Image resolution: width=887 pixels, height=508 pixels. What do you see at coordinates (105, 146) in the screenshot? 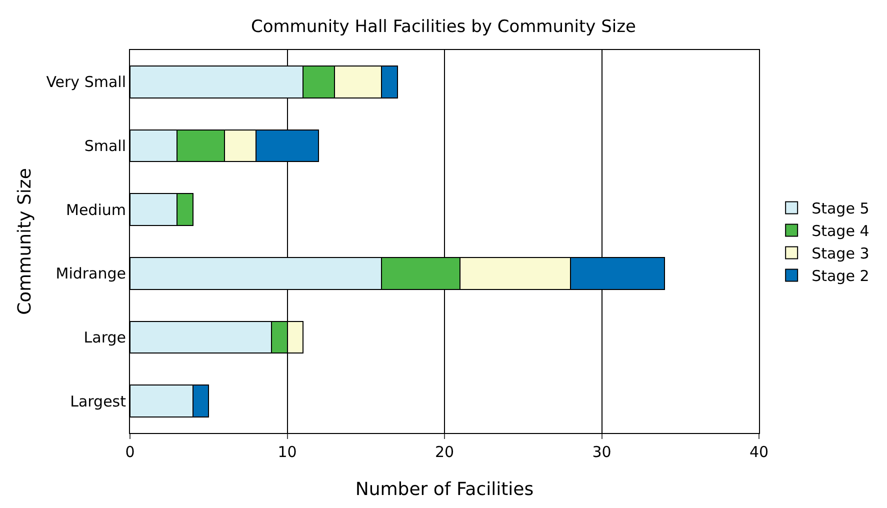
I see `y-tick-label: Small` at bounding box center [105, 146].